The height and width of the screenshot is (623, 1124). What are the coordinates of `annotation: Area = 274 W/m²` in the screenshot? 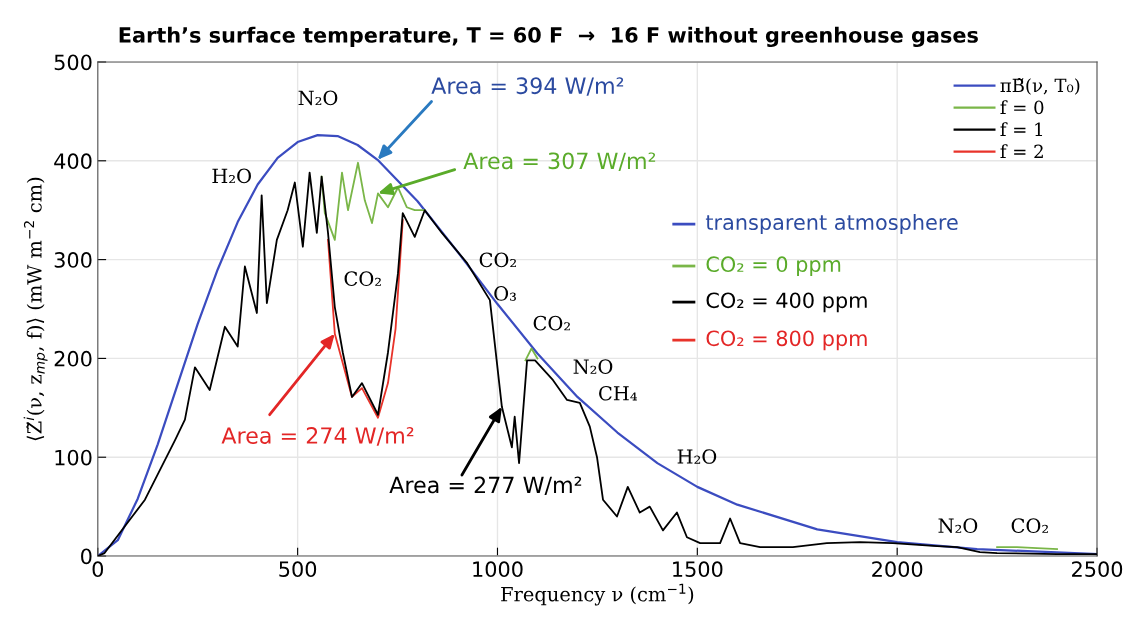 It's located at (317, 436).